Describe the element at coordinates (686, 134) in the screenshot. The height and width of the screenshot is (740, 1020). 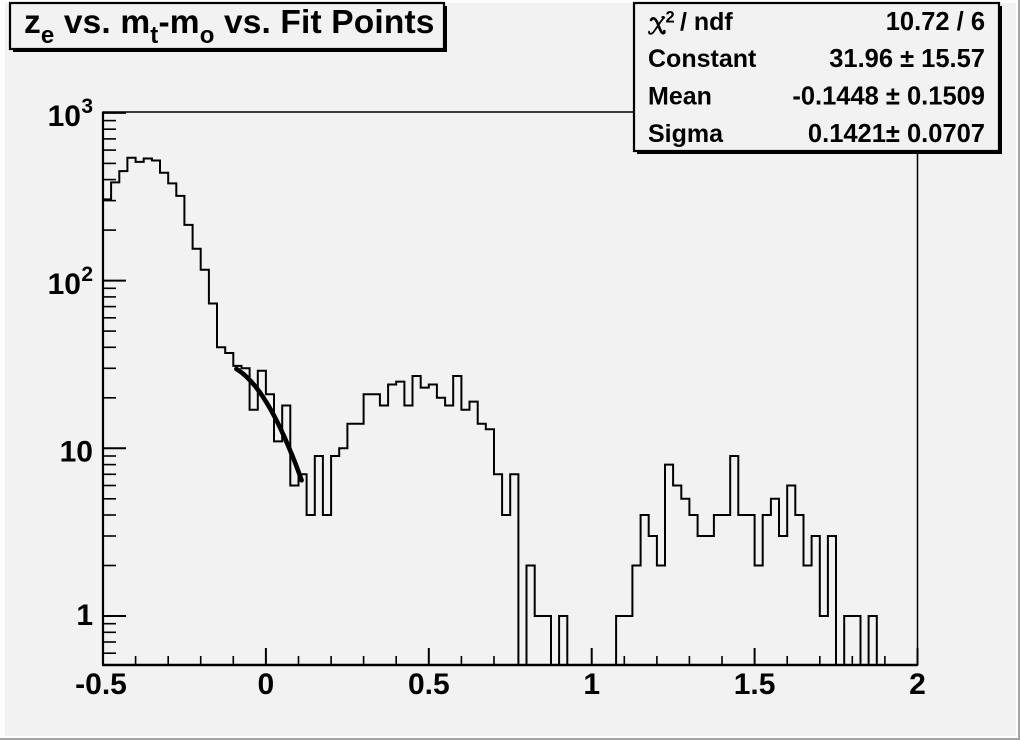
I see `svg-text: Sigma` at that location.